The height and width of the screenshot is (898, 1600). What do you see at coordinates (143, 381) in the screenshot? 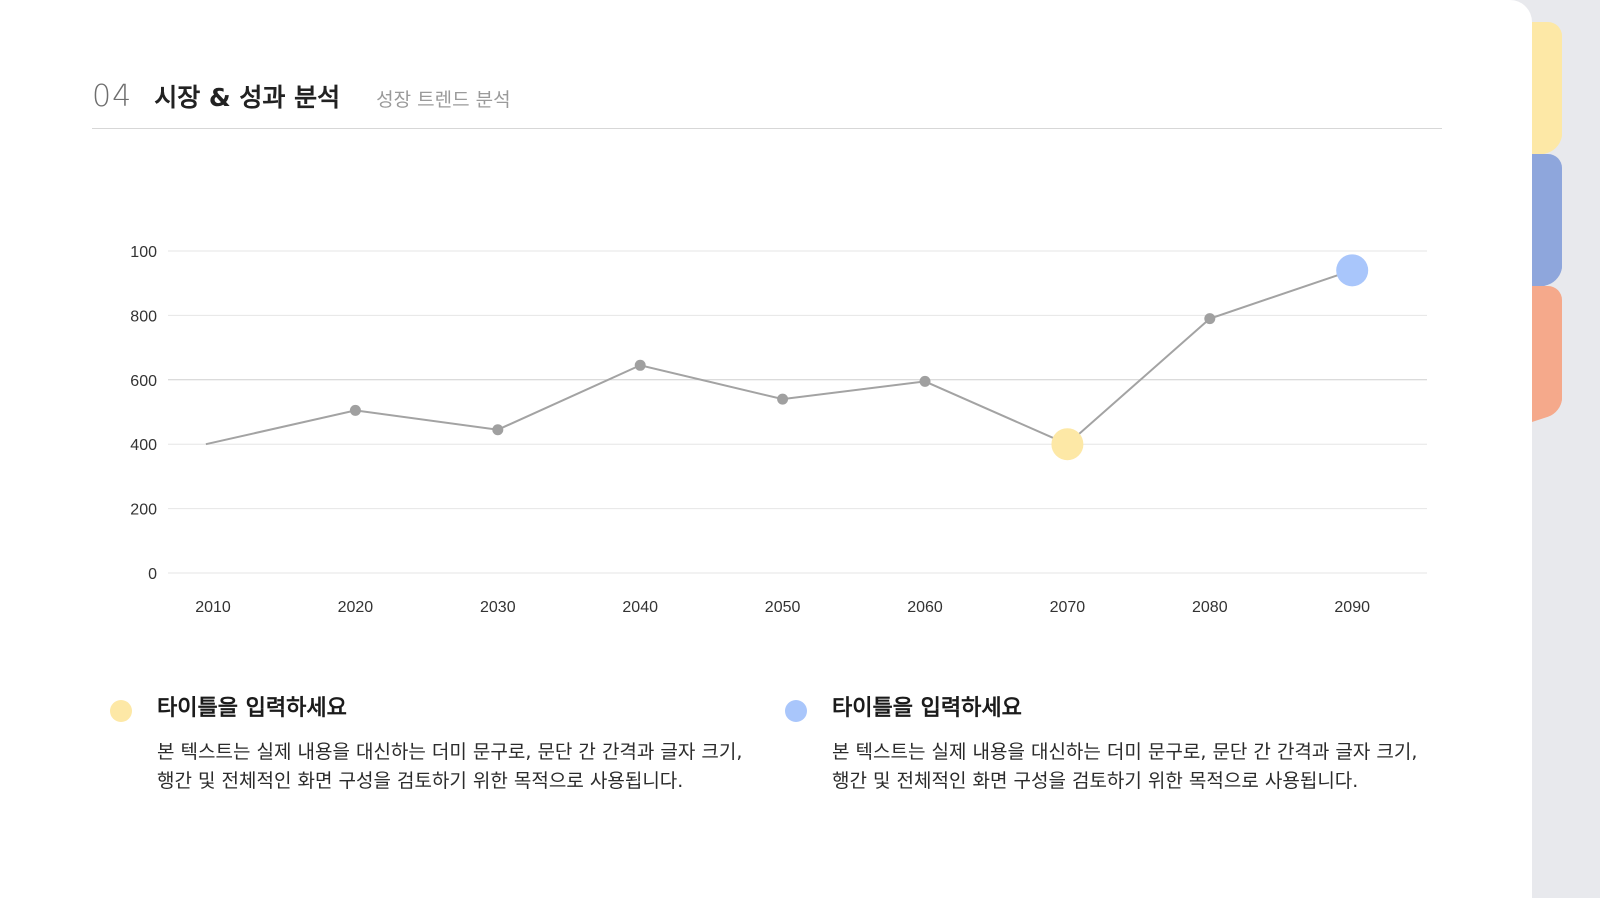
I see `y-tick-label: 600` at bounding box center [143, 381].